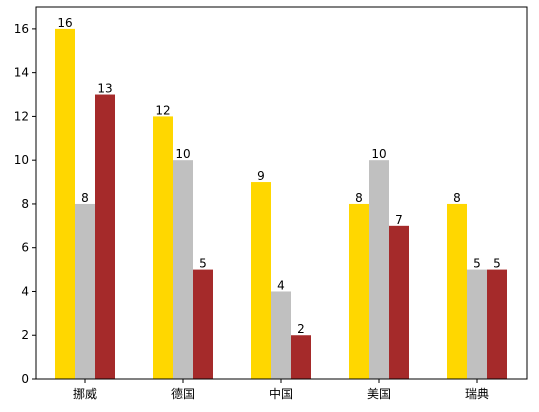 The image size is (539, 412). What do you see at coordinates (359, 198) in the screenshot?
I see `data-label-3-0: 8` at bounding box center [359, 198].